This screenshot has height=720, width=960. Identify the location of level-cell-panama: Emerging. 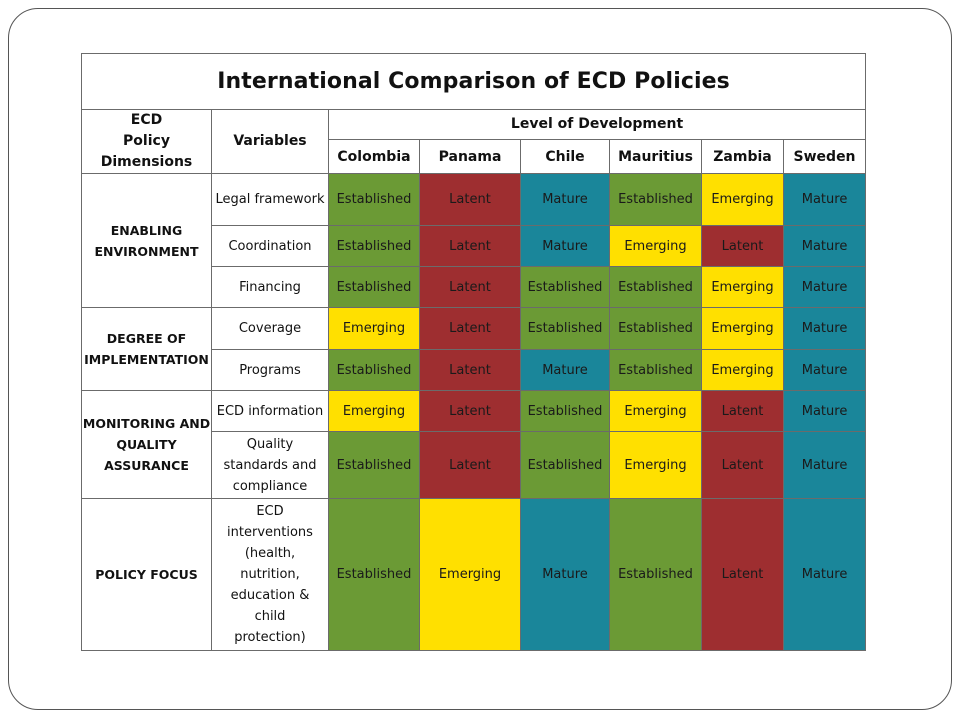
(470, 574).